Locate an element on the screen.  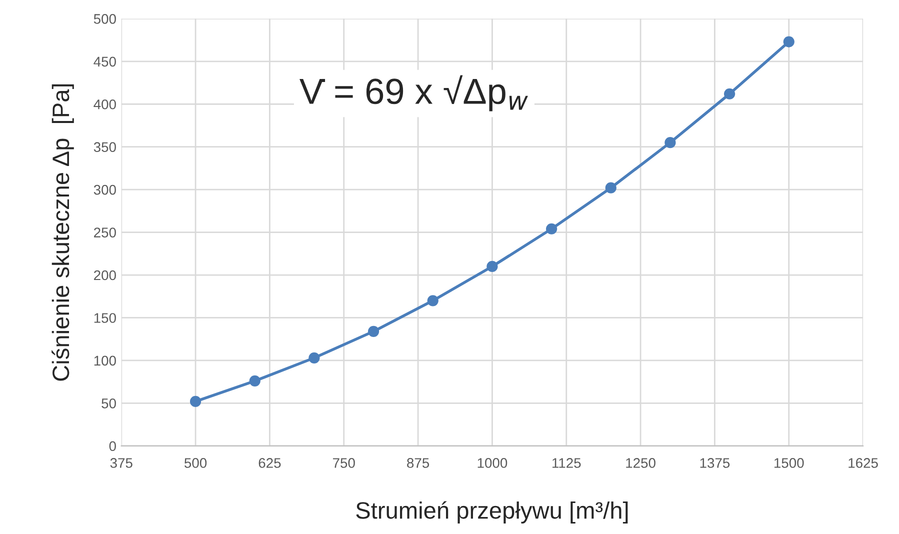
x-tick-label: 500 is located at coordinates (195, 463).